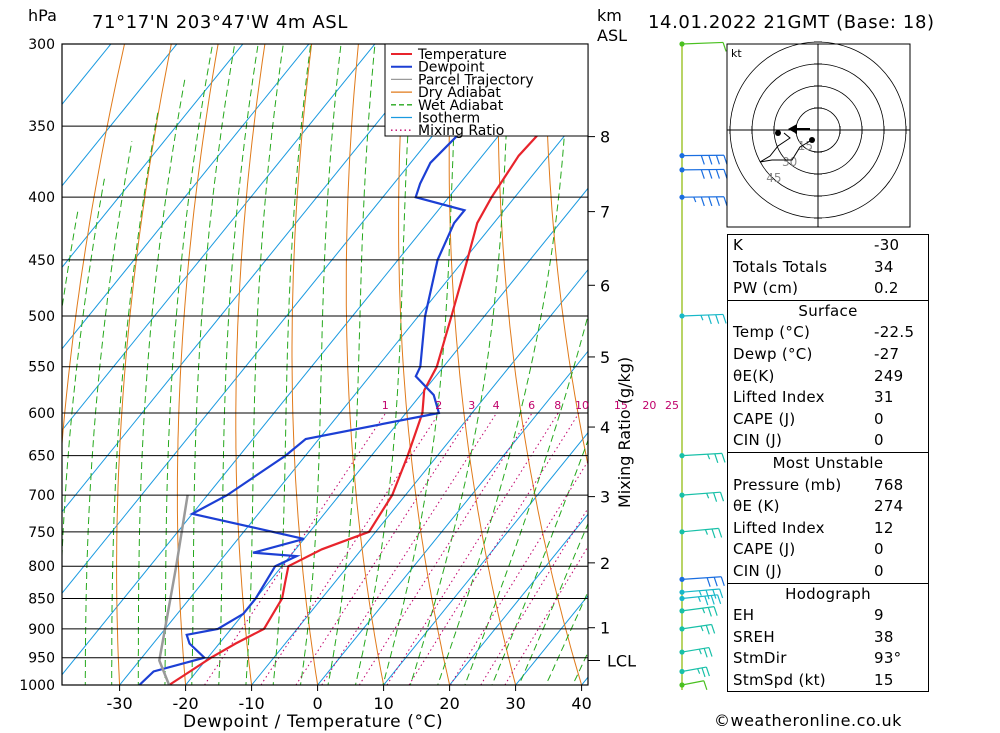 The width and height of the screenshot is (1000, 733). Describe the element at coordinates (531, 405) in the screenshot. I see `mixing-ratio-label: 6` at that location.